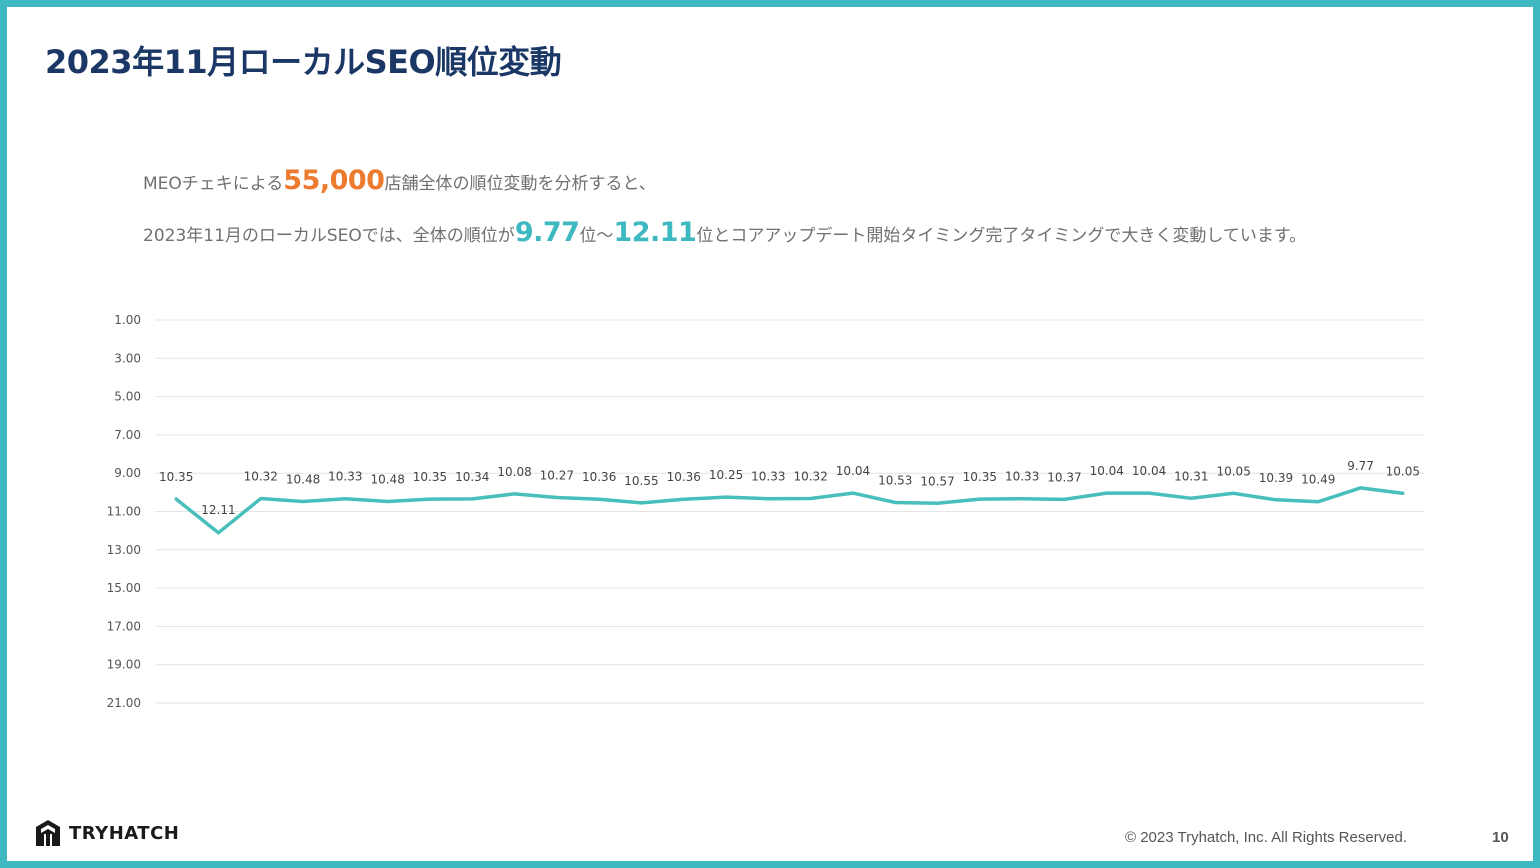  I want to click on lead-line-1: MEOチェキによる55,000店舗全体の順位変動を分析すると、, so click(808, 180).